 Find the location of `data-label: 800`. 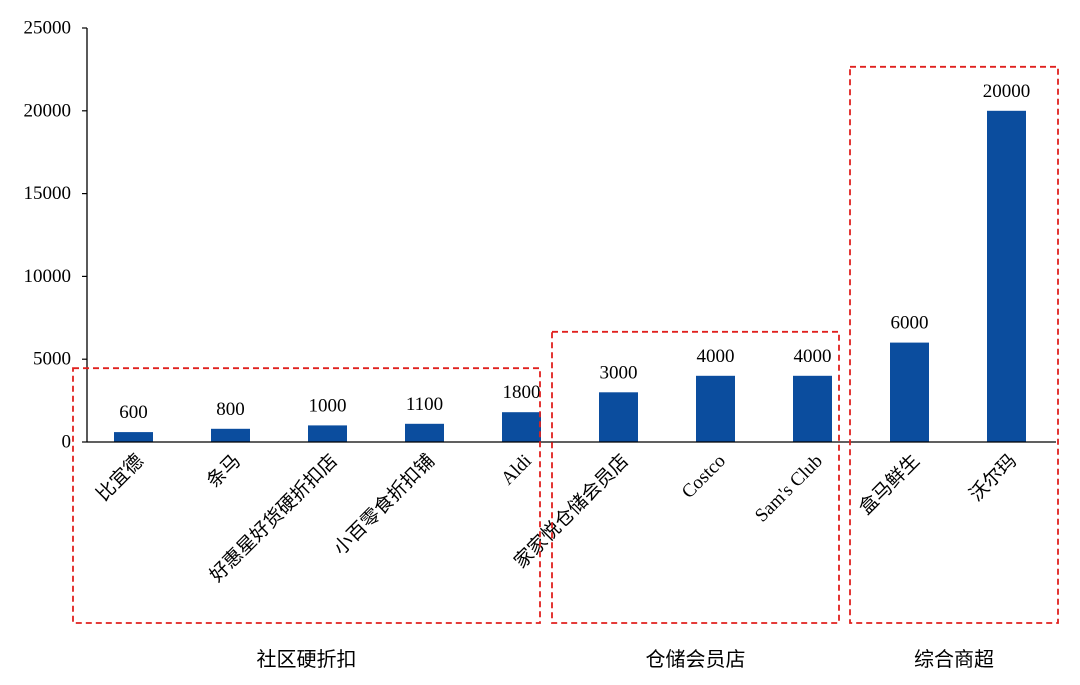

data-label: 800 is located at coordinates (230, 409).